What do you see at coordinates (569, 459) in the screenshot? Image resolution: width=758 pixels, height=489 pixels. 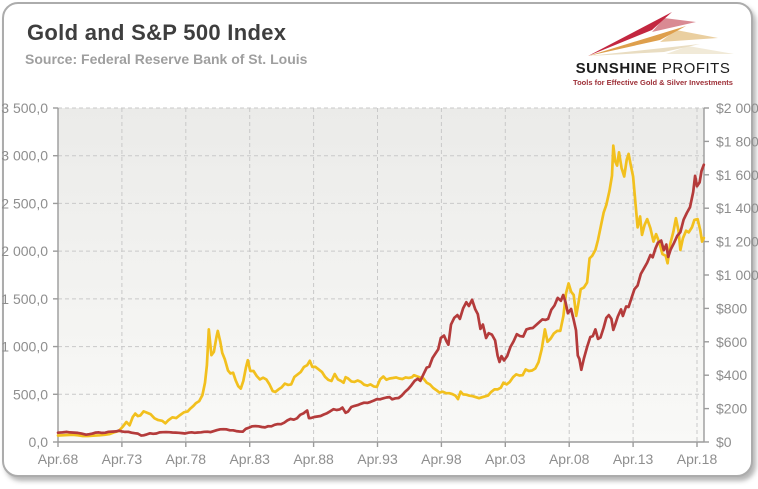 I see `x-tick-label: Apr.08` at bounding box center [569, 459].